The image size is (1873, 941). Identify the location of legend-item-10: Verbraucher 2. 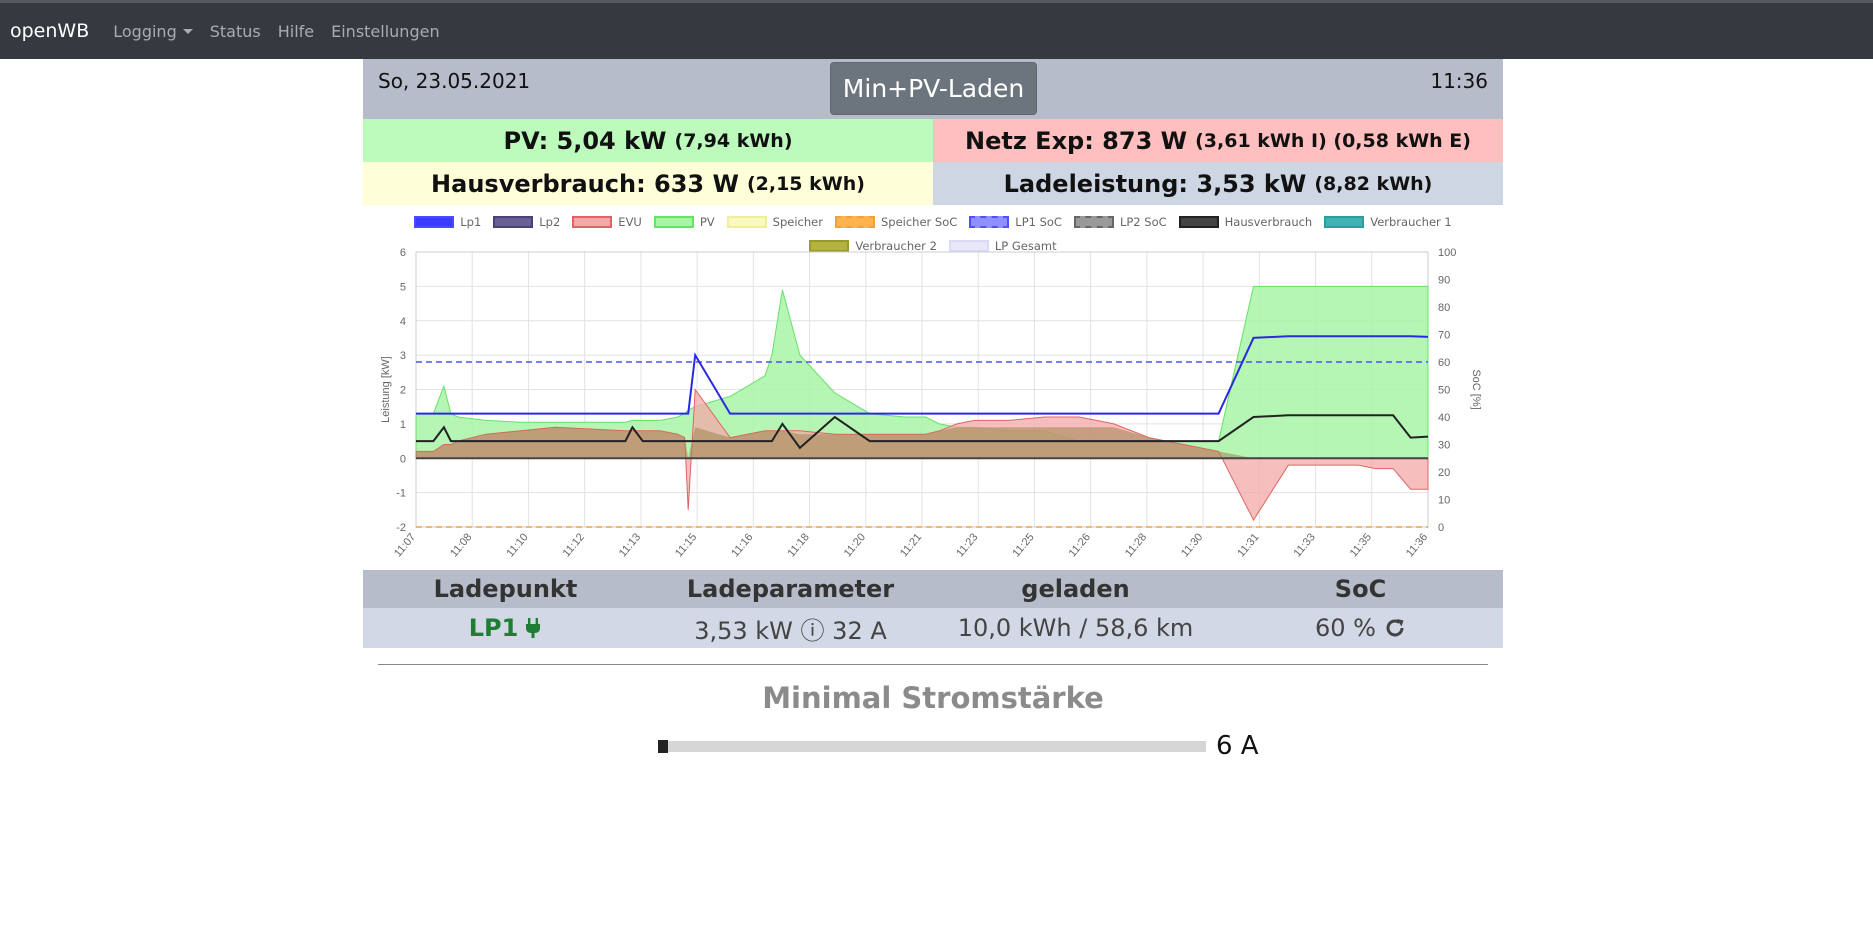
(873, 246).